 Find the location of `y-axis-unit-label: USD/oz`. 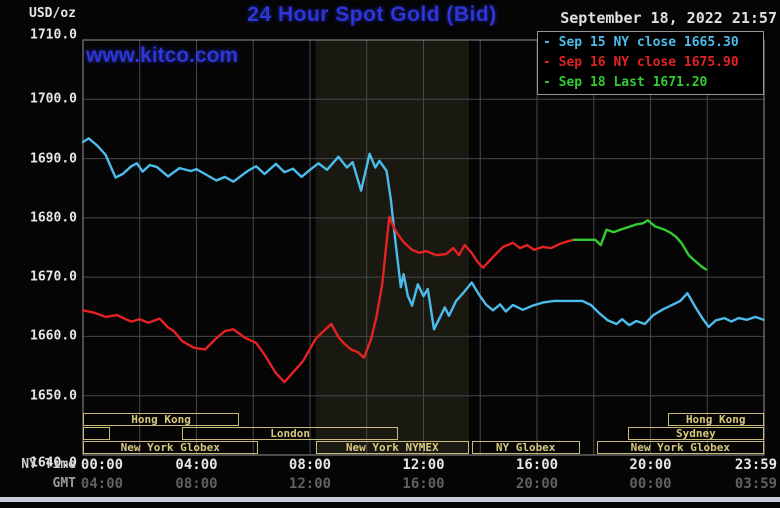

y-axis-unit-label: USD/oz is located at coordinates (52, 13).